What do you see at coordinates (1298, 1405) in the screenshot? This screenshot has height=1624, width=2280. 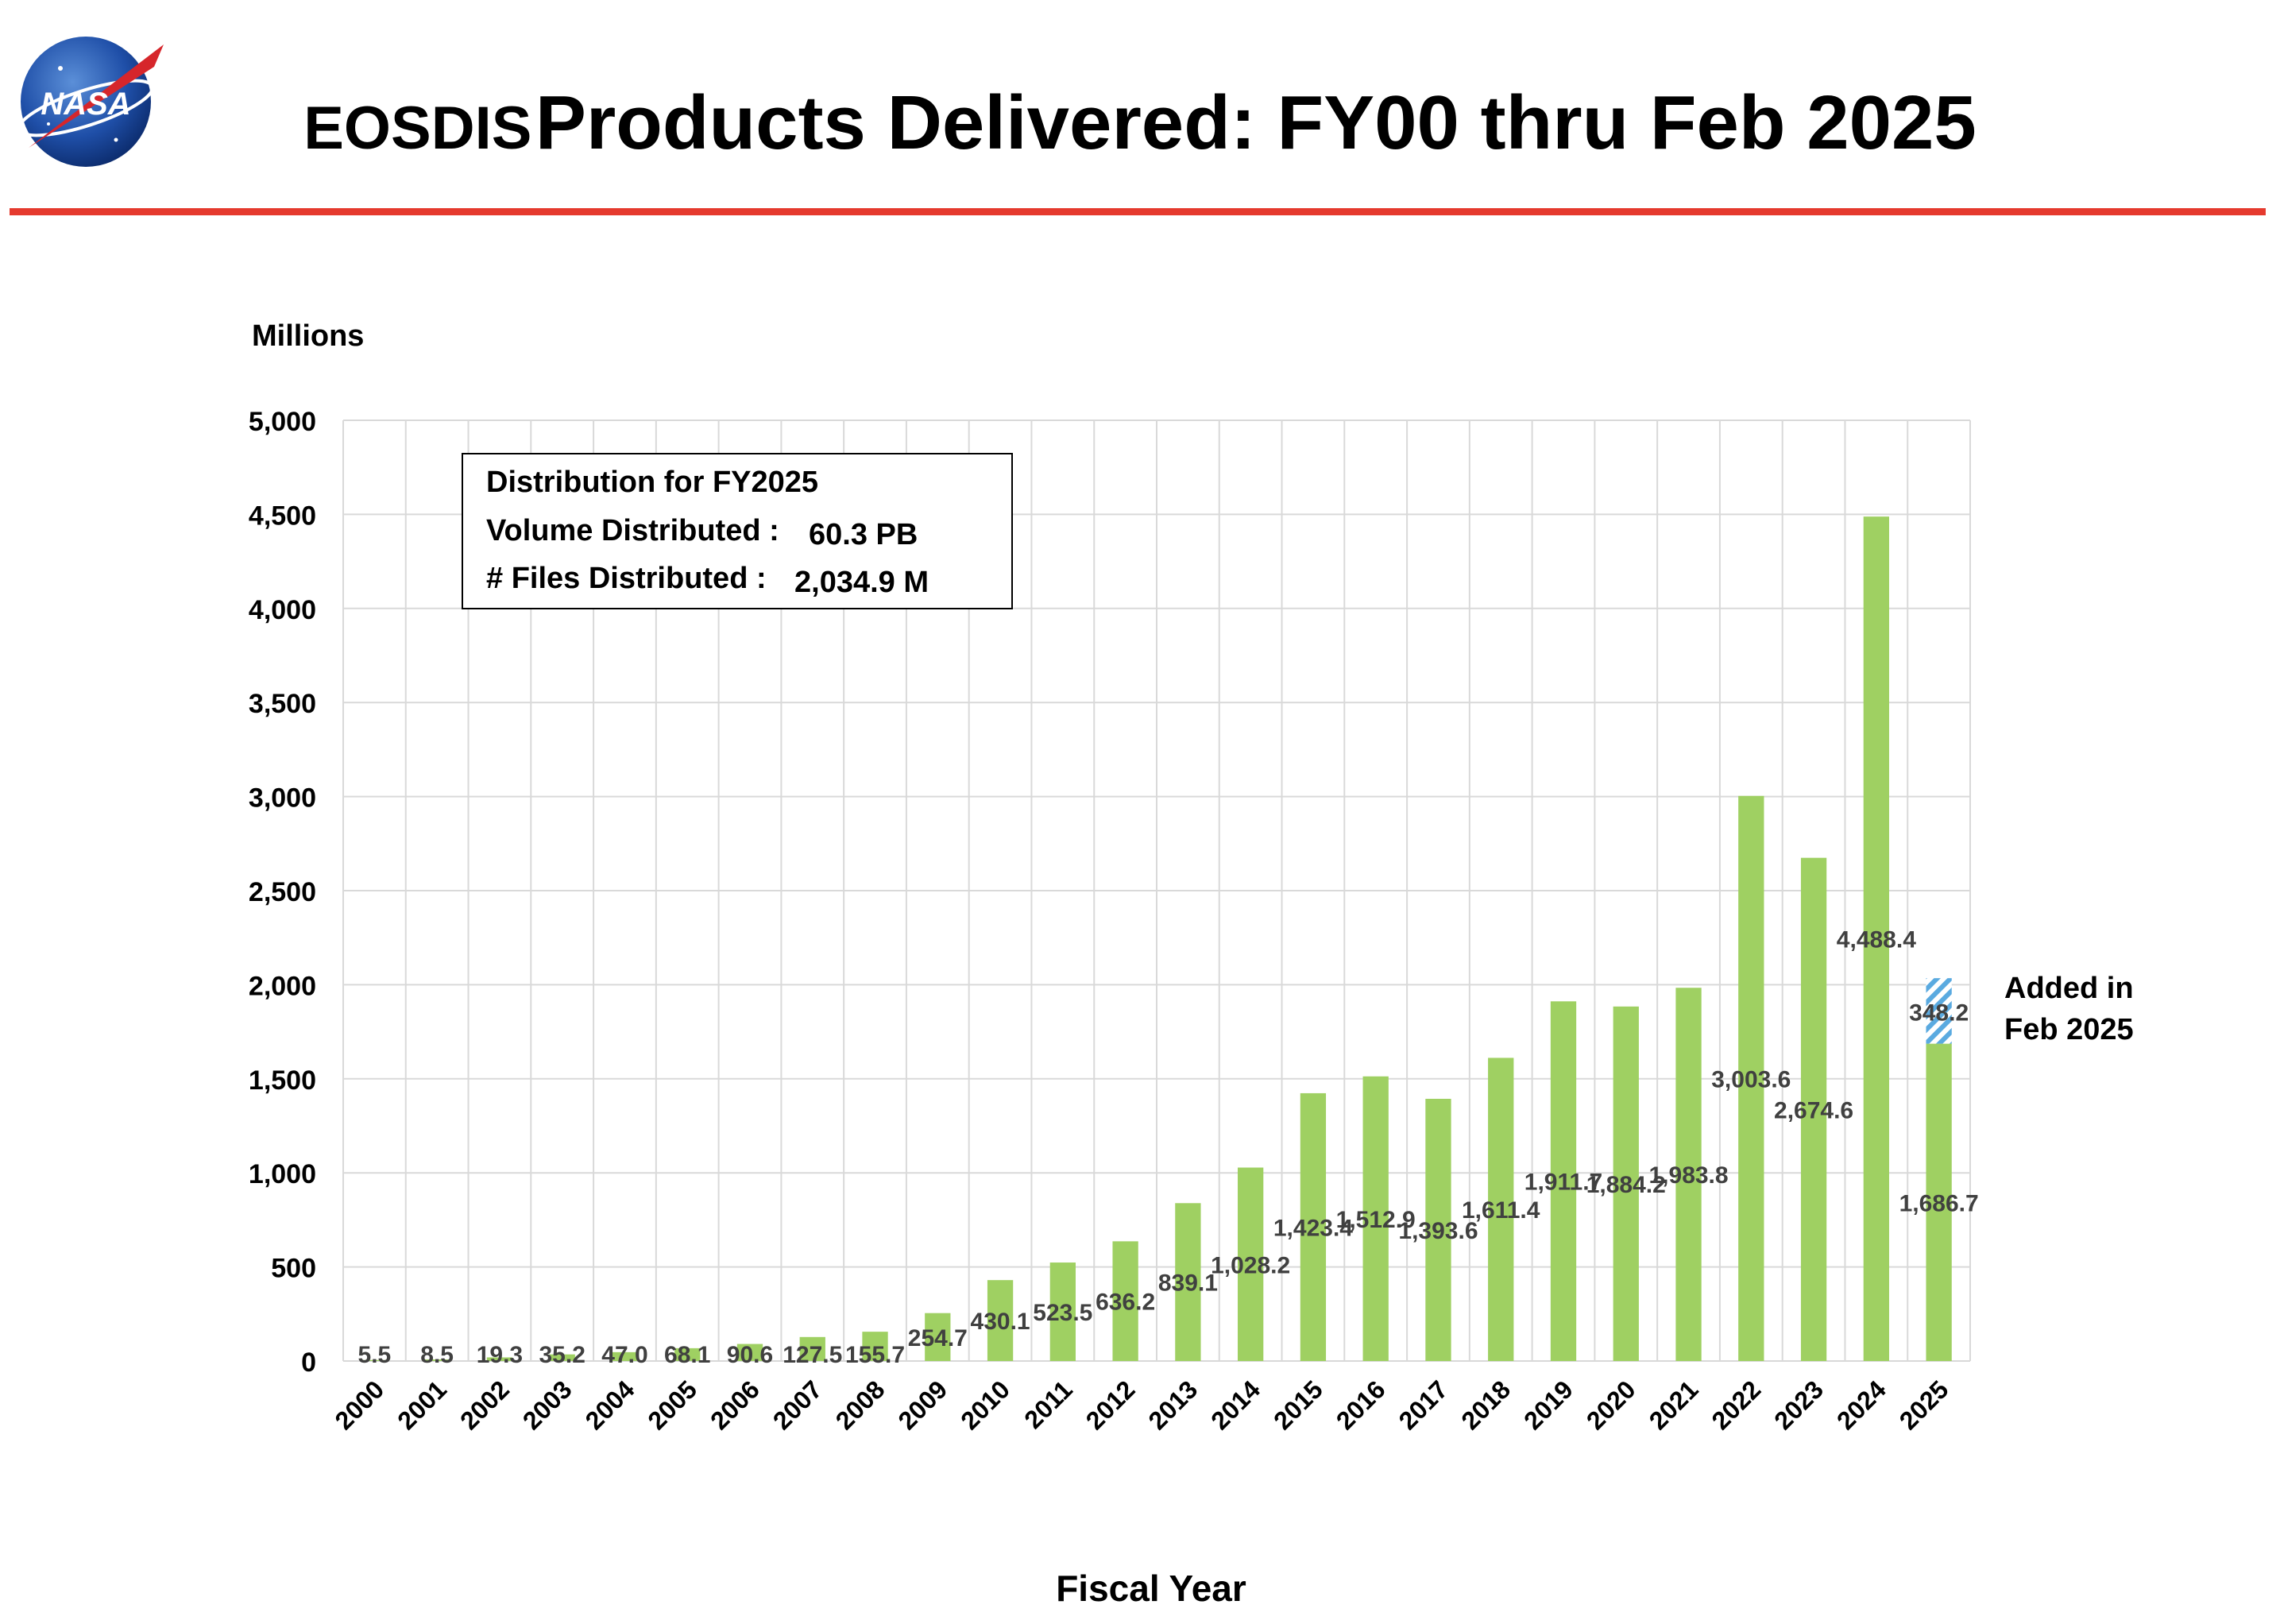 I see `x-tick-label: 2015` at bounding box center [1298, 1405].